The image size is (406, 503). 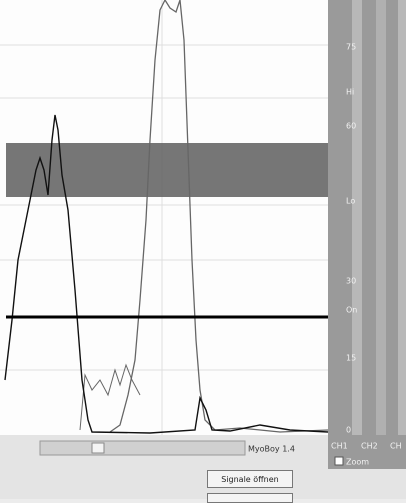 I want to click on scale-label: On, so click(x=351, y=310).